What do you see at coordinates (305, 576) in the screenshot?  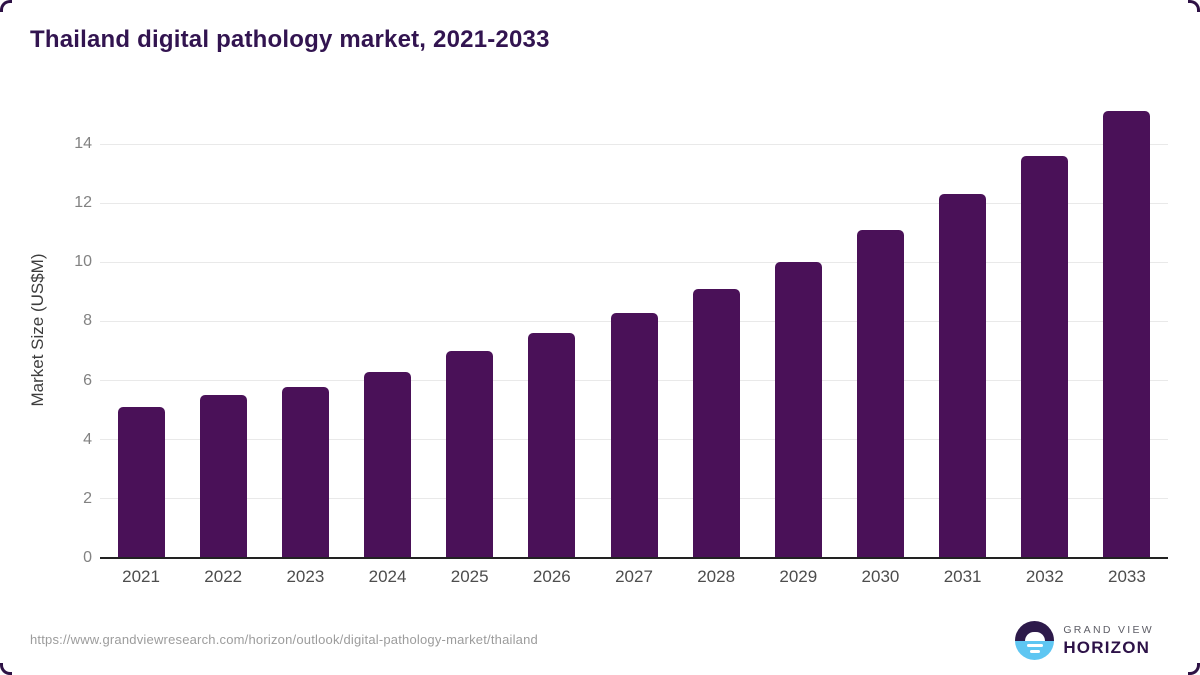 I see `x-tick-label-2023: 2023` at bounding box center [305, 576].